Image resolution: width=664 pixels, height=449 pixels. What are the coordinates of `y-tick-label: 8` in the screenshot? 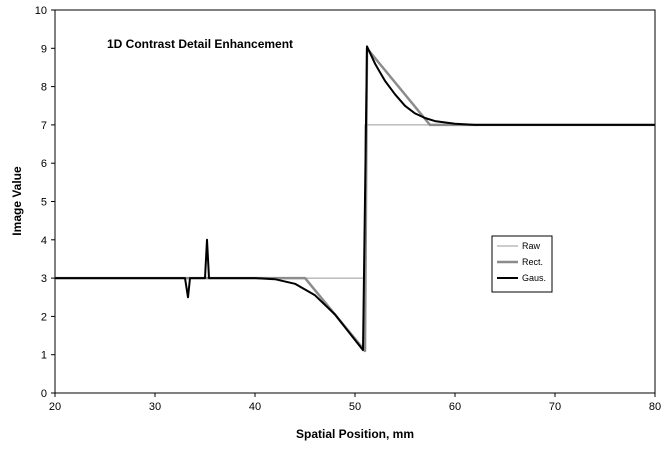 It's located at (44, 88).